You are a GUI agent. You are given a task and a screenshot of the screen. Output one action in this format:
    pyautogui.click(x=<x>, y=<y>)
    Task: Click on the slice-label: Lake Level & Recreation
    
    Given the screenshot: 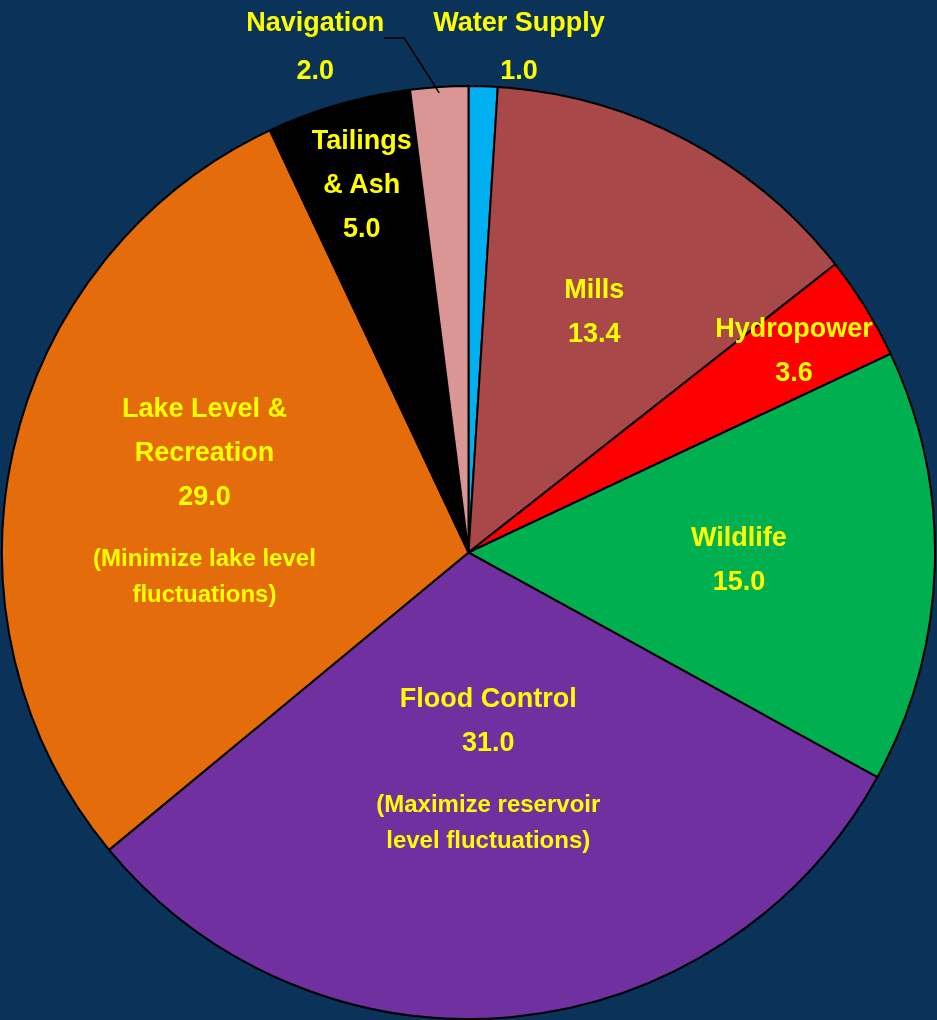 What is the action you would take?
    pyautogui.click(x=204, y=429)
    